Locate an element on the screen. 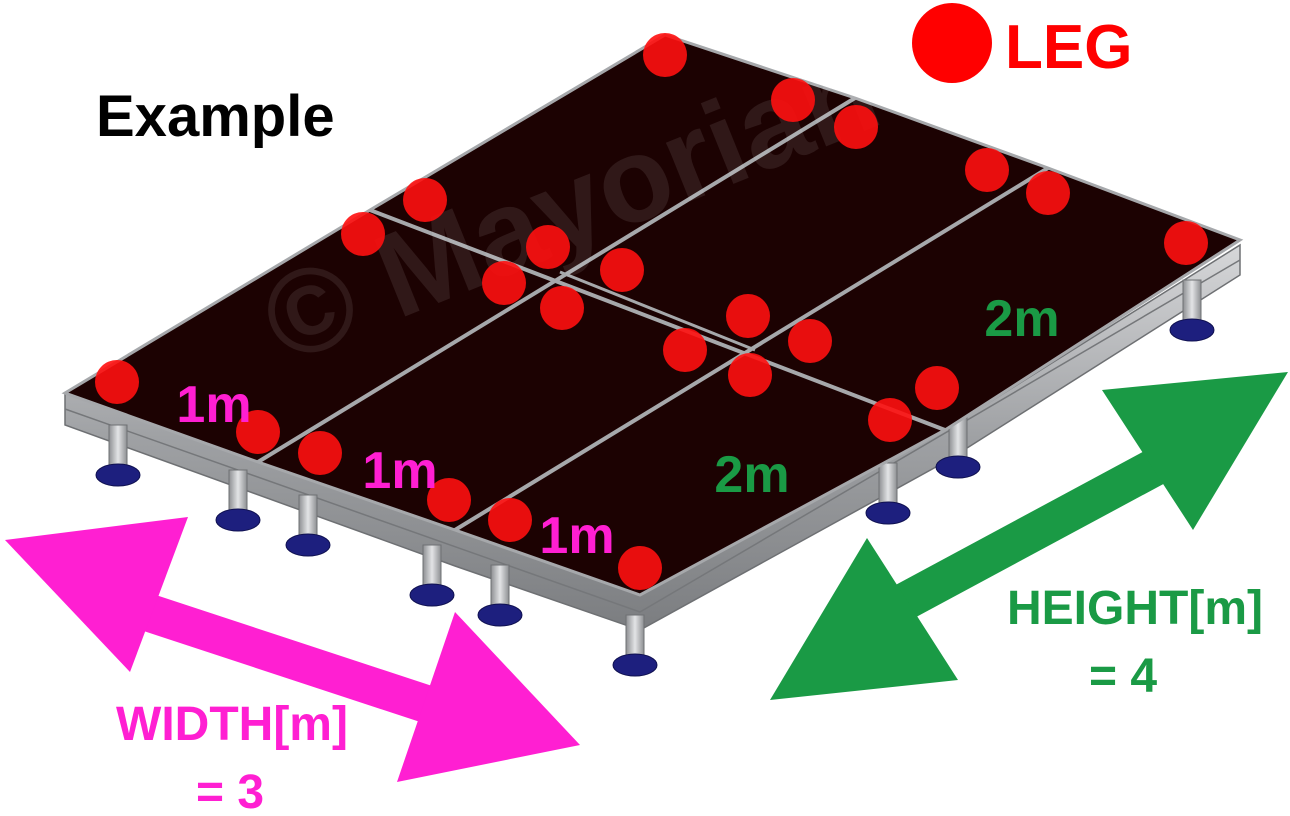  width-arrow is located at coordinates (292, 649).